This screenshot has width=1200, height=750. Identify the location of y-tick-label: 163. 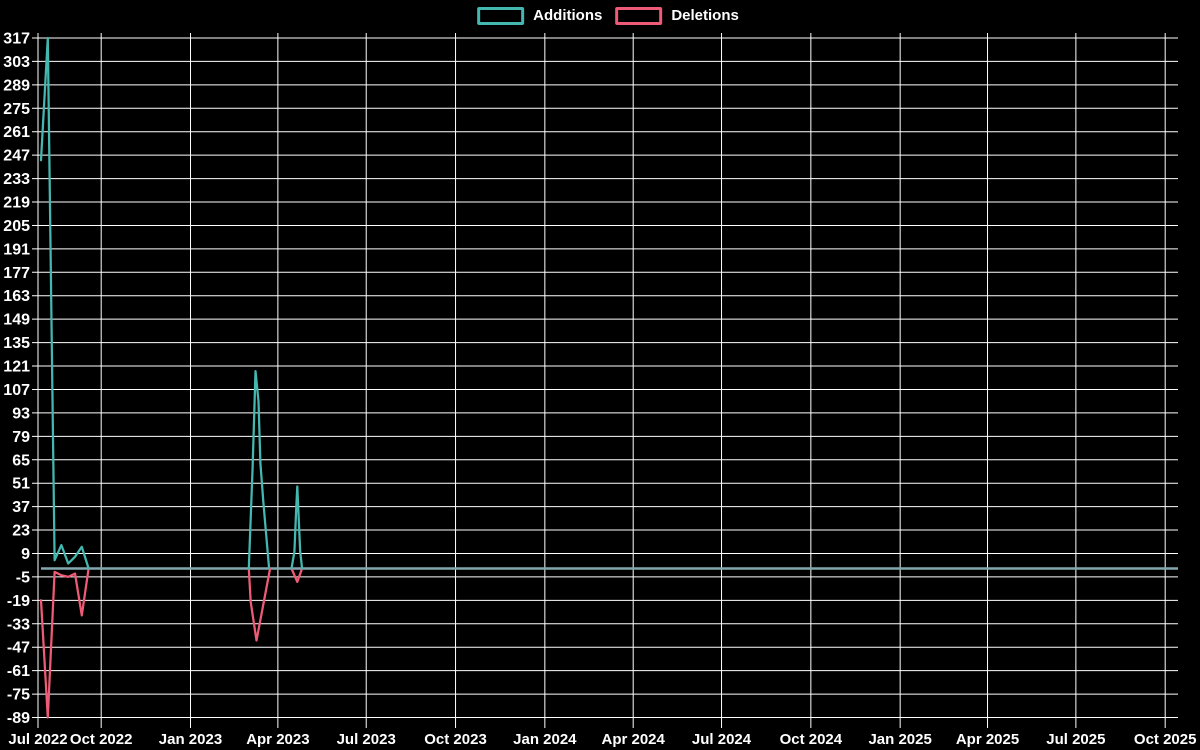
(16, 296).